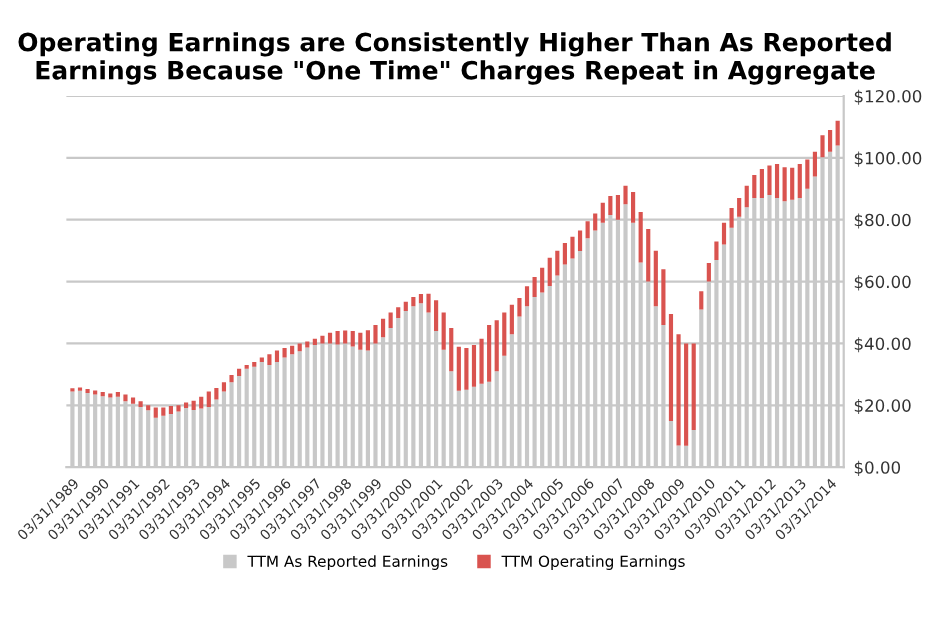 This screenshot has width=948, height=640. What do you see at coordinates (882, 221) in the screenshot?
I see `y-tick-label: $80.00` at bounding box center [882, 221].